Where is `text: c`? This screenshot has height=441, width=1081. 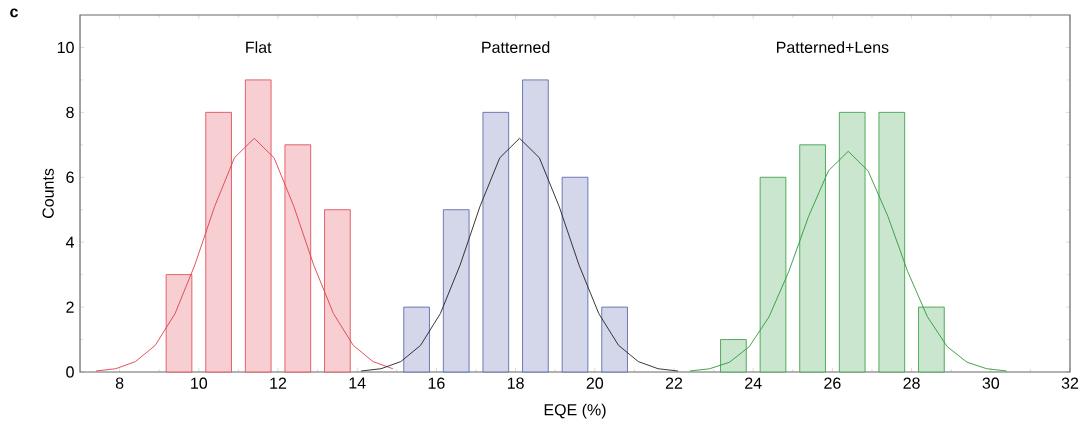
text: c is located at coordinates (14, 13).